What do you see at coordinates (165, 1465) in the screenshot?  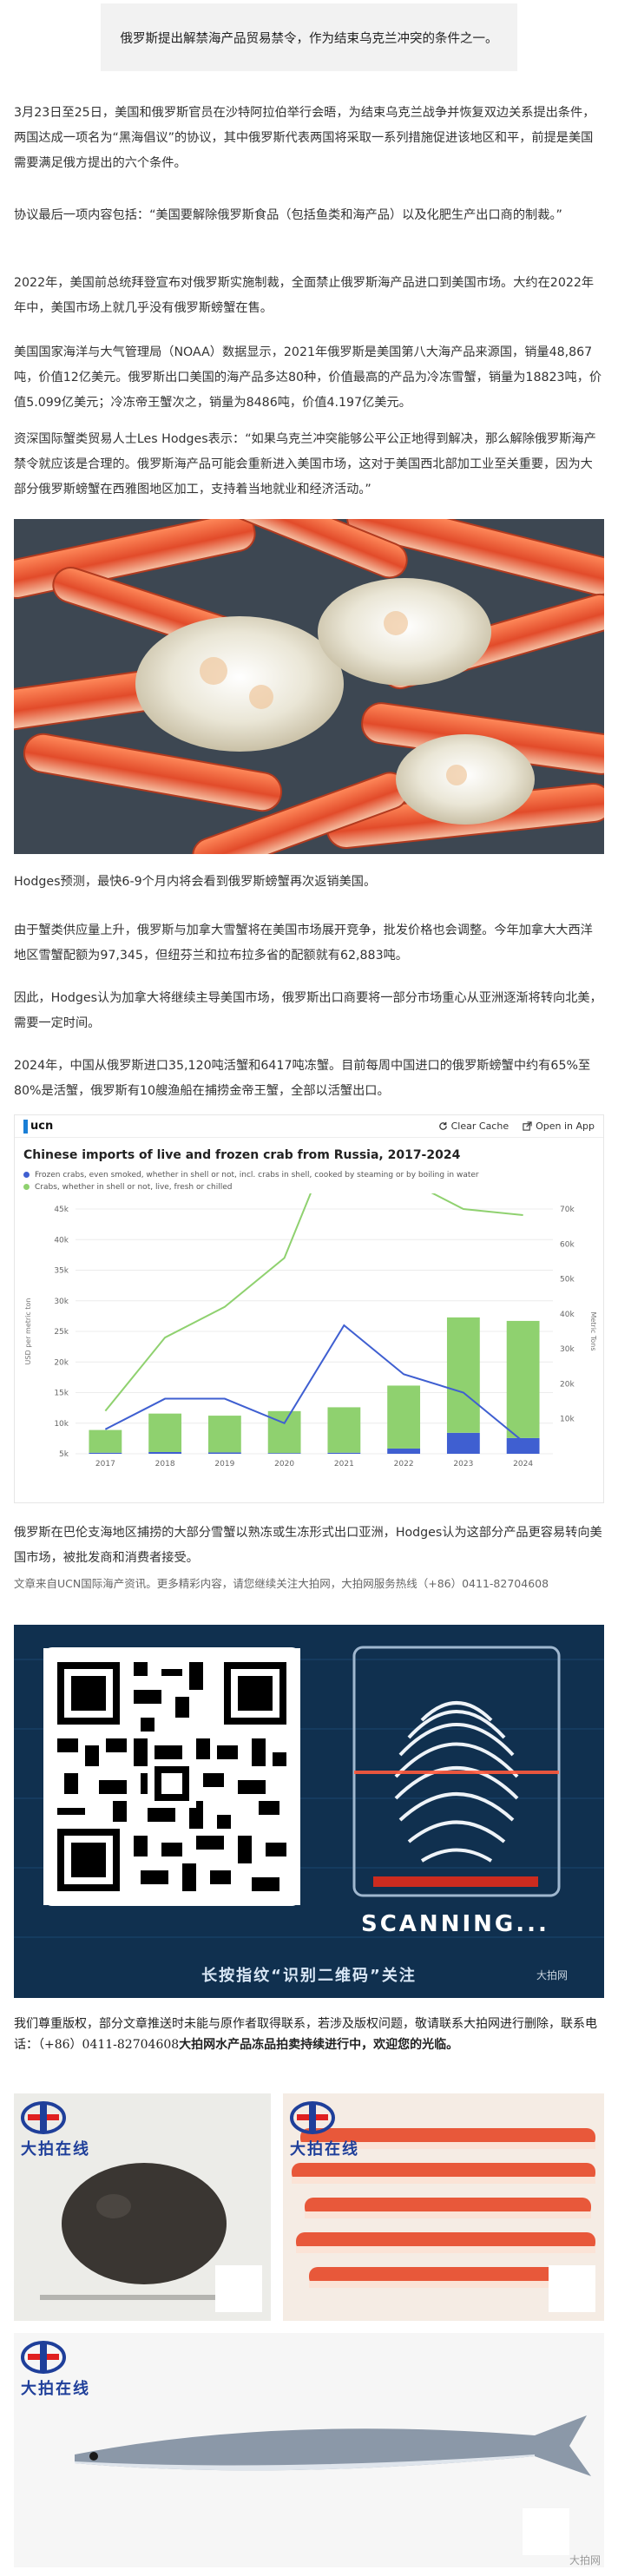 I see `x-tick-label: 2018` at bounding box center [165, 1465].